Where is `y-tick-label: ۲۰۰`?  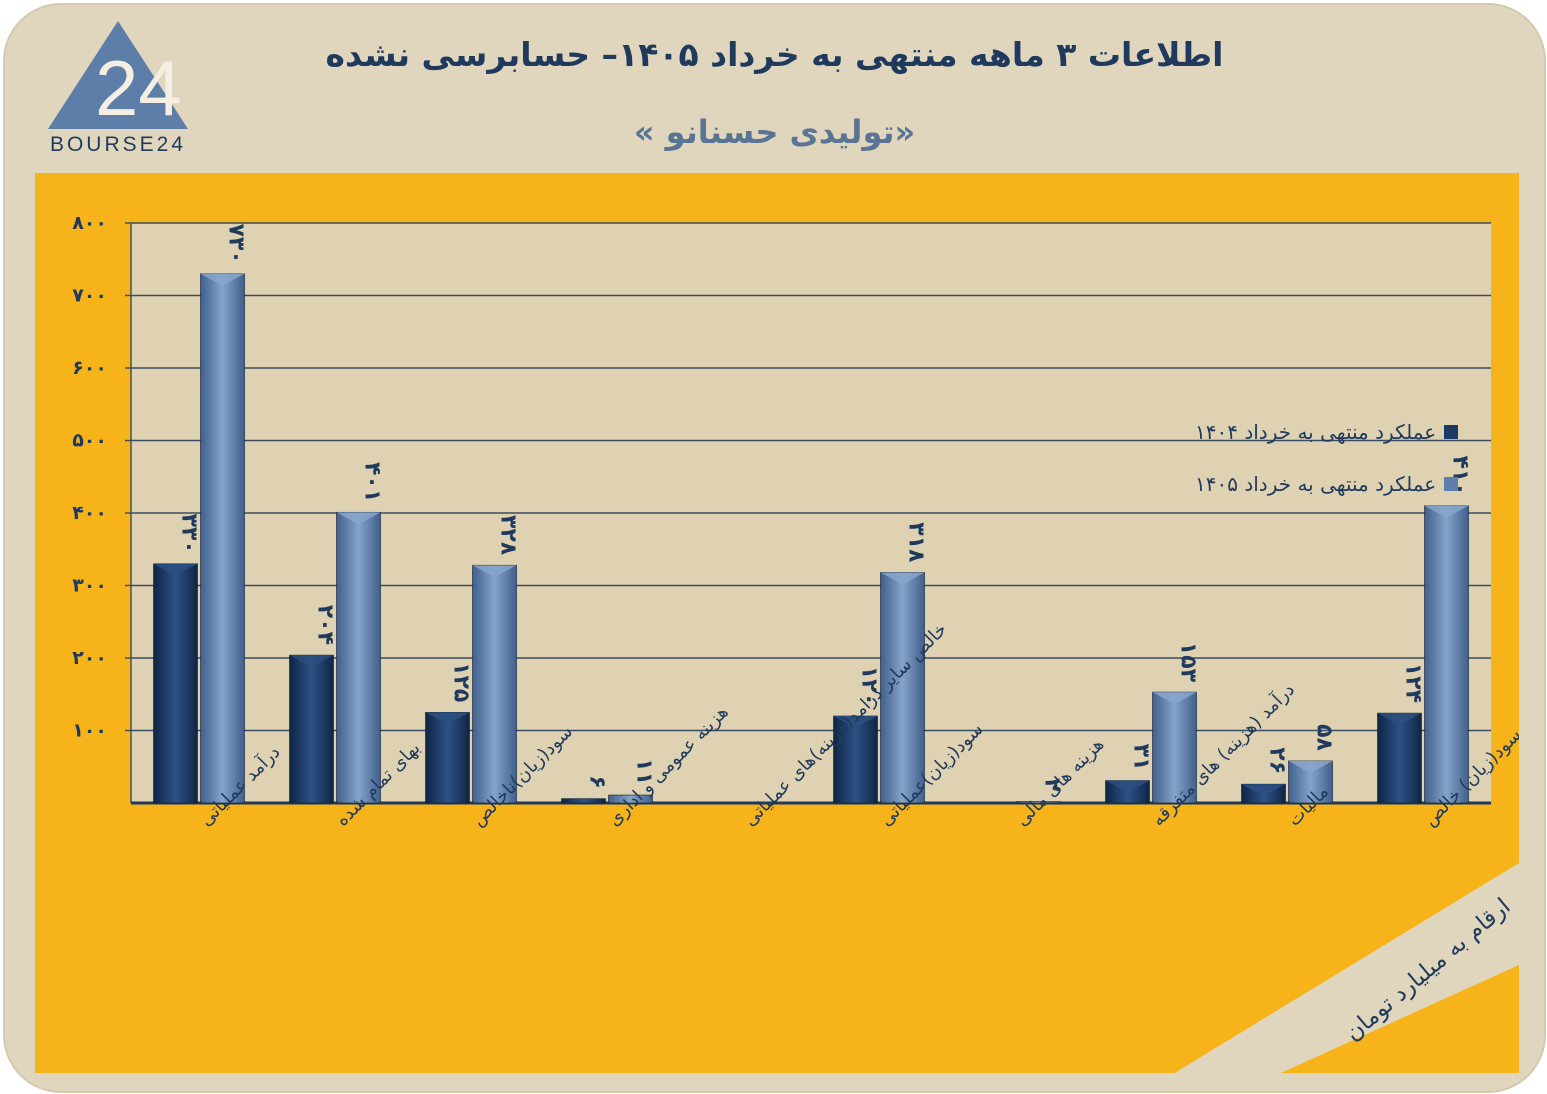 y-tick-label: ۲۰۰ is located at coordinates (89, 658).